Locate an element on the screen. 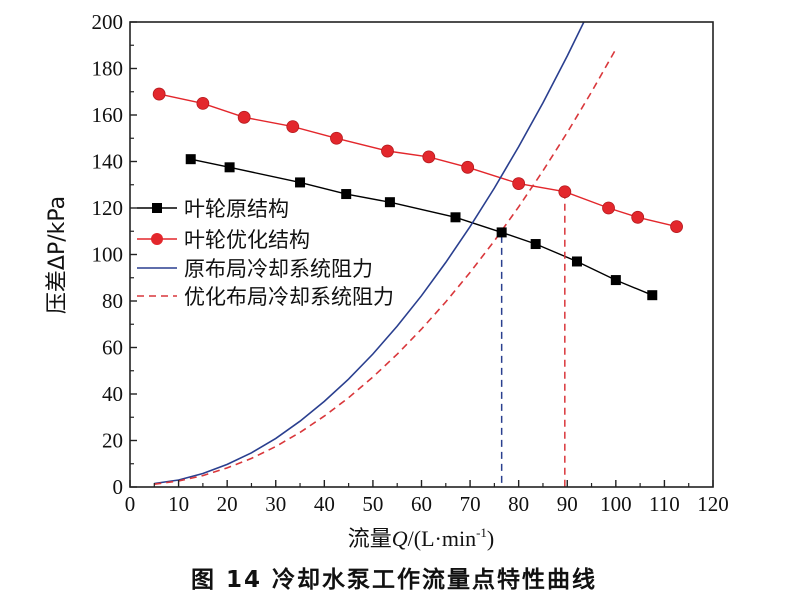 The height and width of the screenshot is (604, 788). x-axis-title: 流量Q/(L·min-1) is located at coordinates (421, 538).